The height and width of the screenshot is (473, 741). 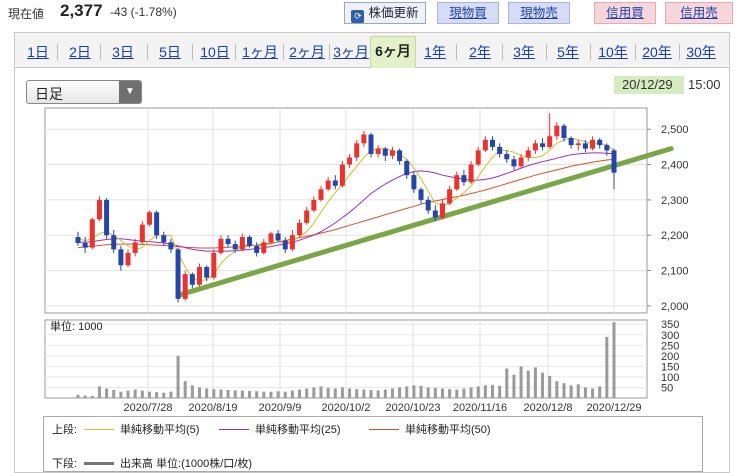 What do you see at coordinates (215, 52) in the screenshot?
I see `tab-10d: 10日` at bounding box center [215, 52].